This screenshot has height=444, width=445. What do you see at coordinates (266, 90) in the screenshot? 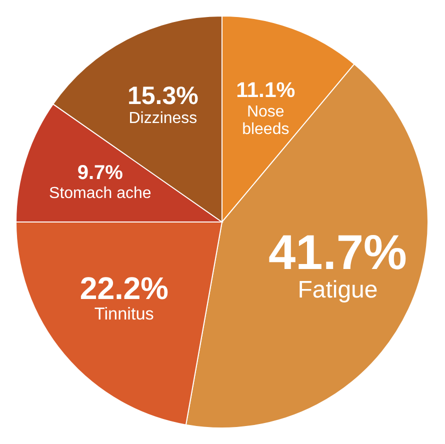
I see `data-label: 11.1%` at bounding box center [266, 90].